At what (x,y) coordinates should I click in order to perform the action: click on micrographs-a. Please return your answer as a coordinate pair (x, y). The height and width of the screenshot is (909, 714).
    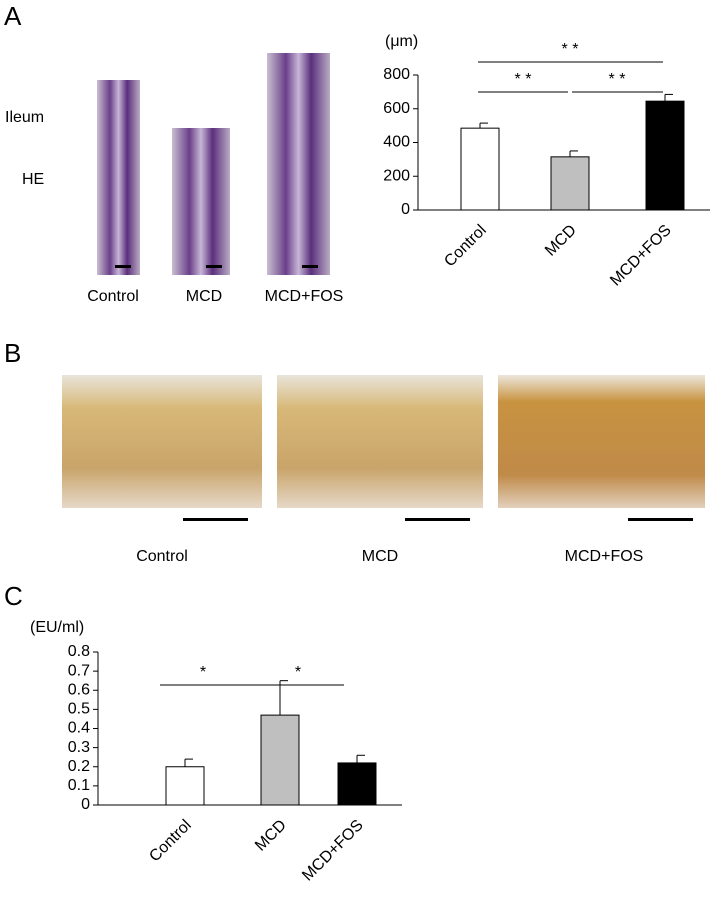
    Looking at the image, I should click on (213, 164).